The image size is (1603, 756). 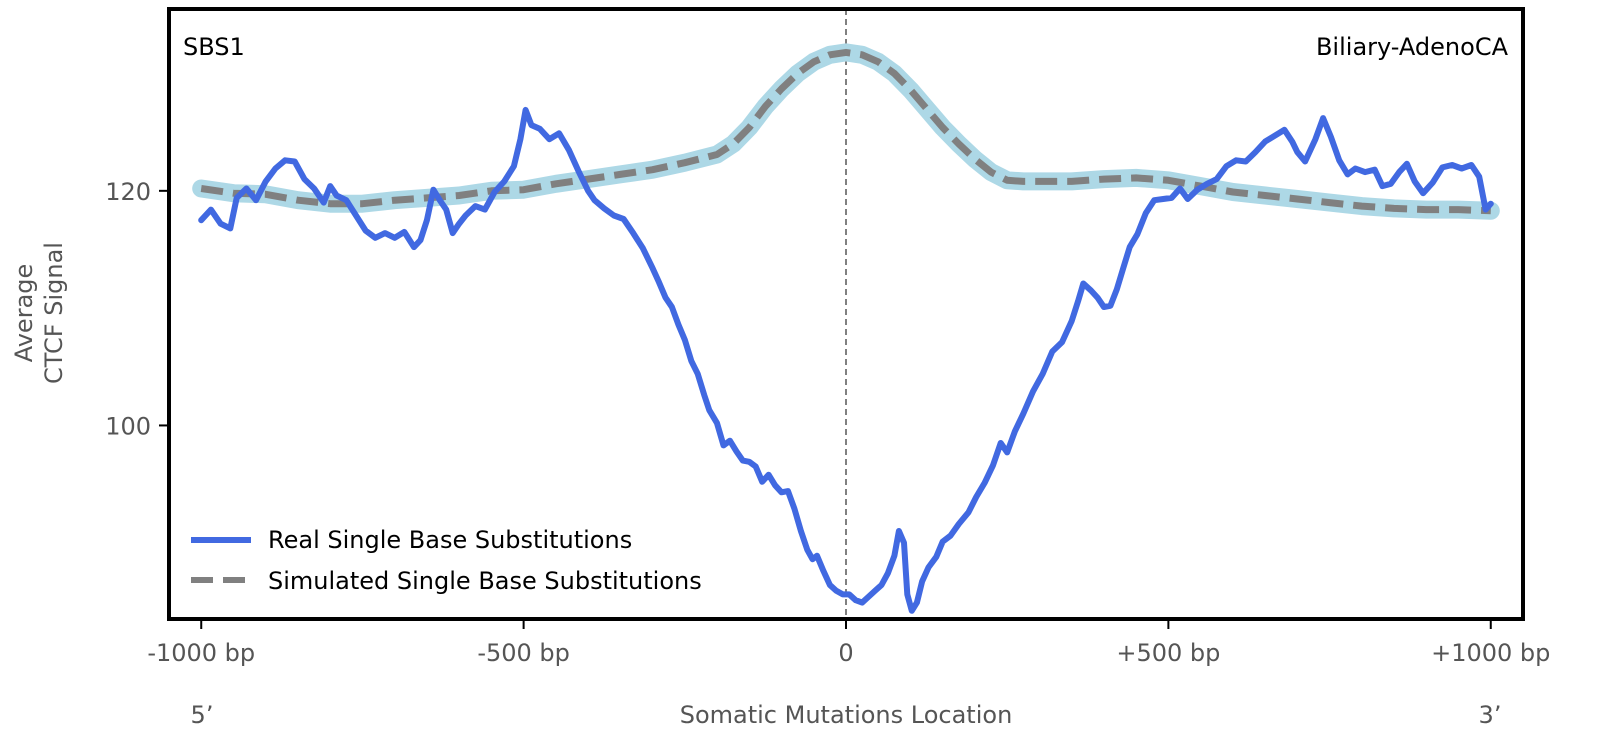 What do you see at coordinates (1490, 653) in the screenshot?
I see `x-tick-label: +1000 bp` at bounding box center [1490, 653].